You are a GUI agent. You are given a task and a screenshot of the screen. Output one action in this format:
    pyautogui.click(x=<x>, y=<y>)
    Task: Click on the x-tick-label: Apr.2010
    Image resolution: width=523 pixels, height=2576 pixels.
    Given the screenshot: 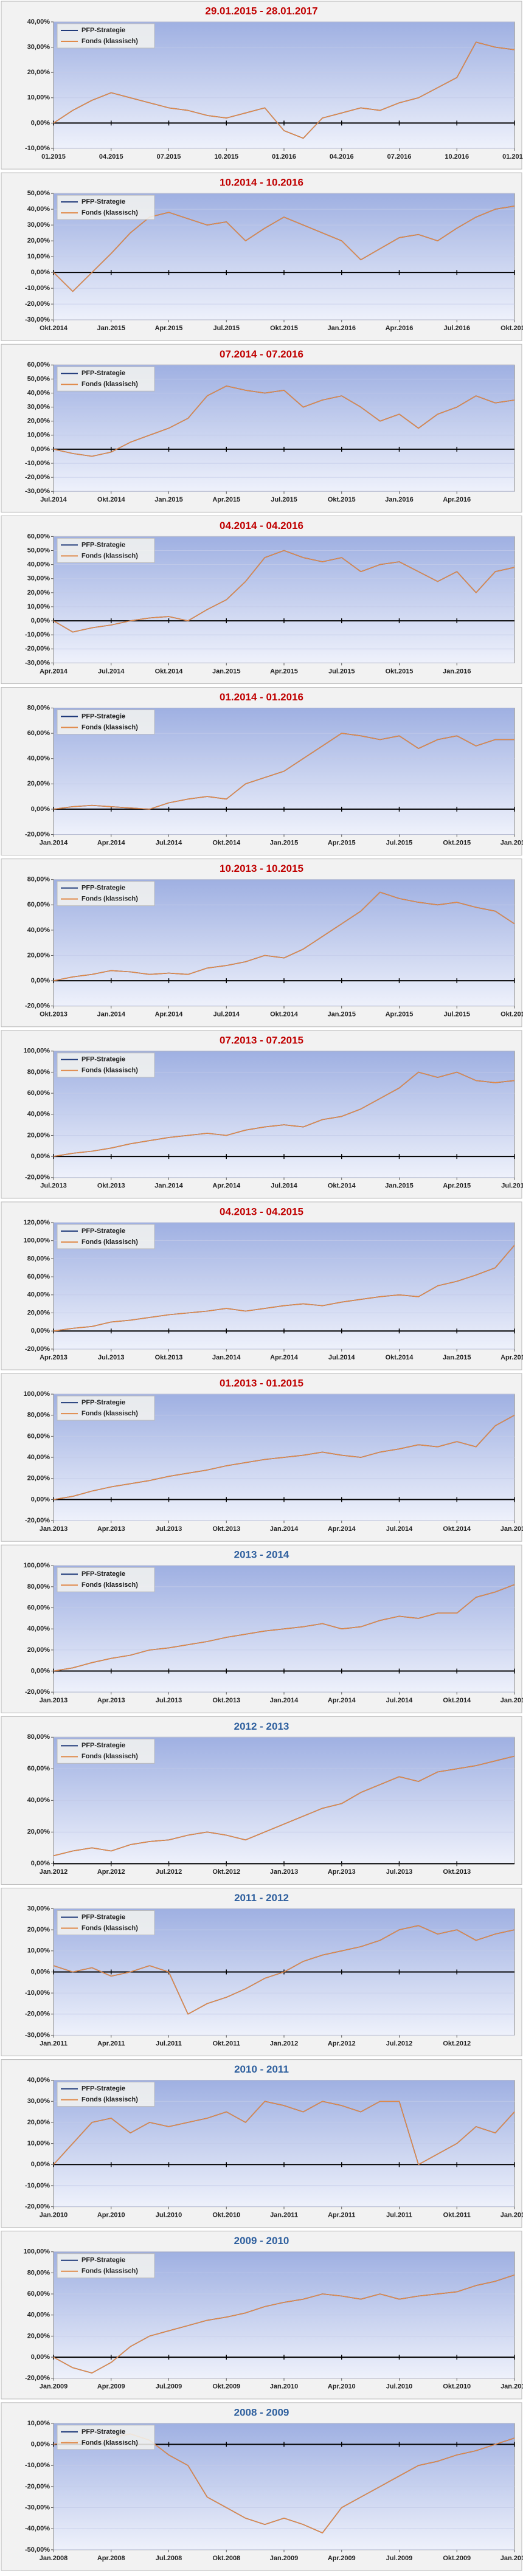 What is the action you would take?
    pyautogui.click(x=342, y=2387)
    